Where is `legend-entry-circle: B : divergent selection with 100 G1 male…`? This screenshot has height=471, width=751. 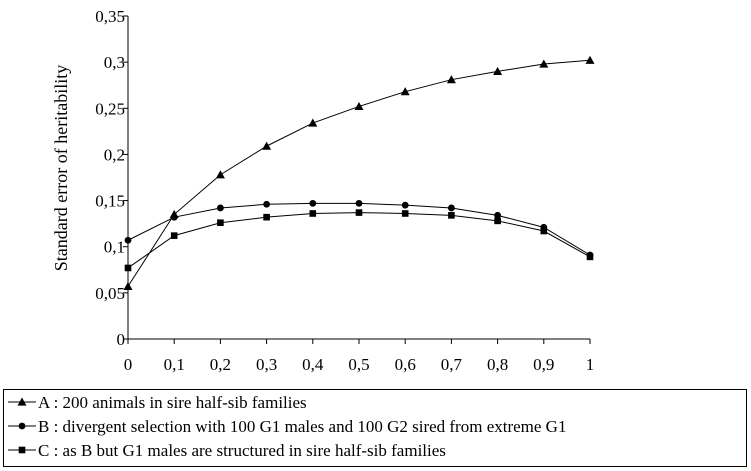
legend-entry-circle: B : divergent selection with 100 G1 male… is located at coordinates (287, 426).